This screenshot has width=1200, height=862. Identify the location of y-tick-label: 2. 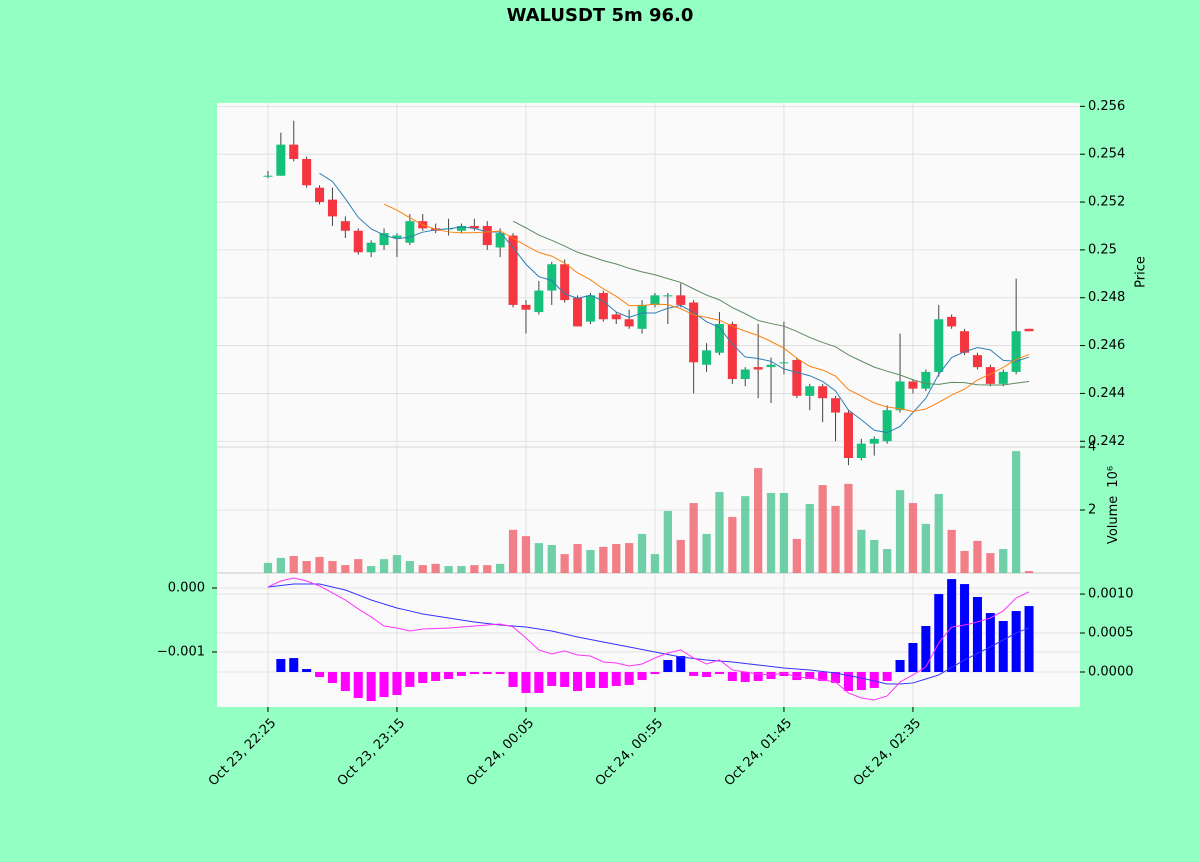
(1092, 510).